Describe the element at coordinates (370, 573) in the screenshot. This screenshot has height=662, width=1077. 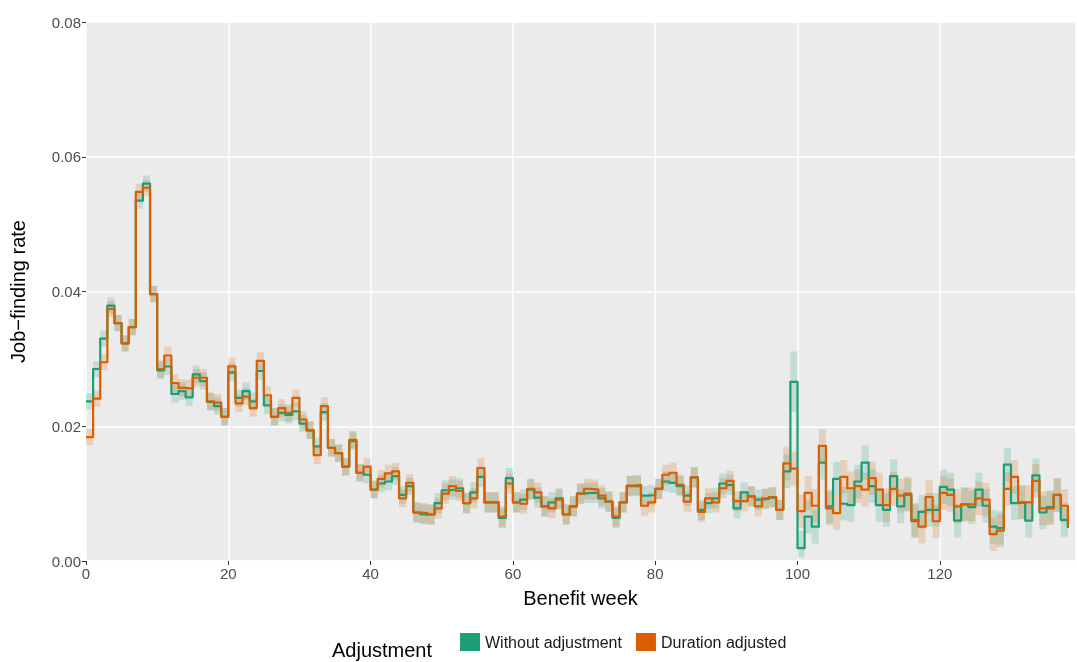
I see `x-tick-label: 40` at that location.